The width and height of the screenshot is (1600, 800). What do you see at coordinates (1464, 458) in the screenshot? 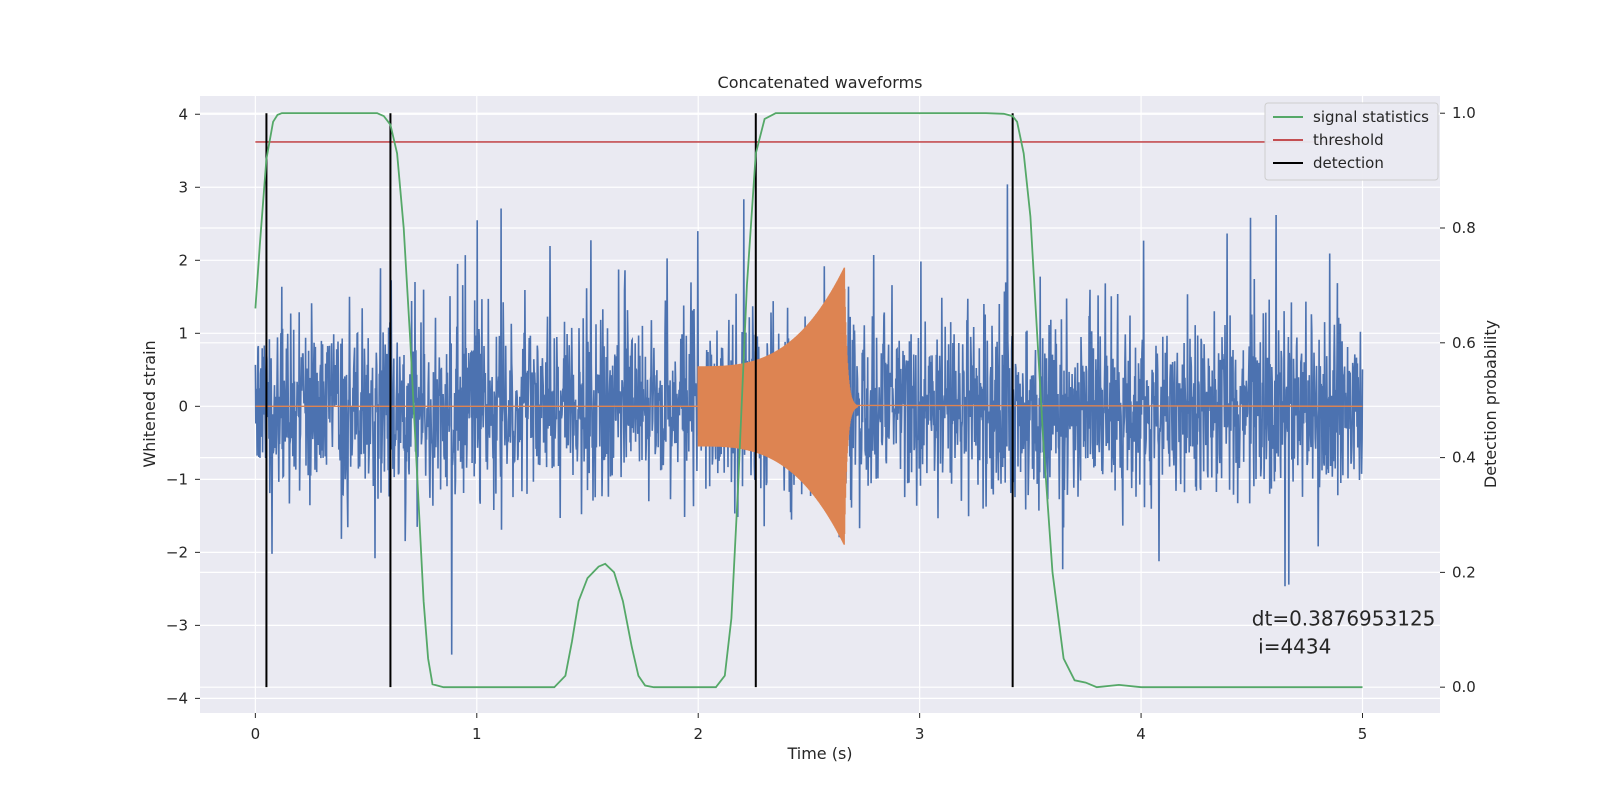
I see `y-right-tick-label: 0.4` at bounding box center [1464, 458].